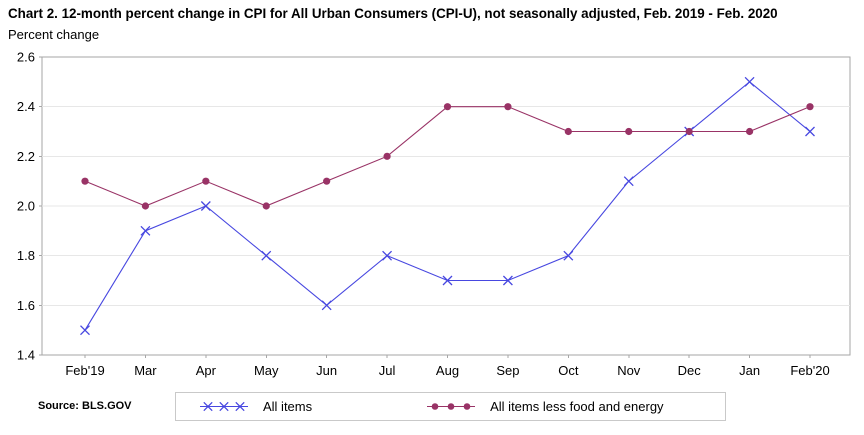 Image resolution: width=864 pixels, height=435 pixels. Describe the element at coordinates (84, 370) in the screenshot. I see `x-axis-tick-label: Feb'19` at that location.